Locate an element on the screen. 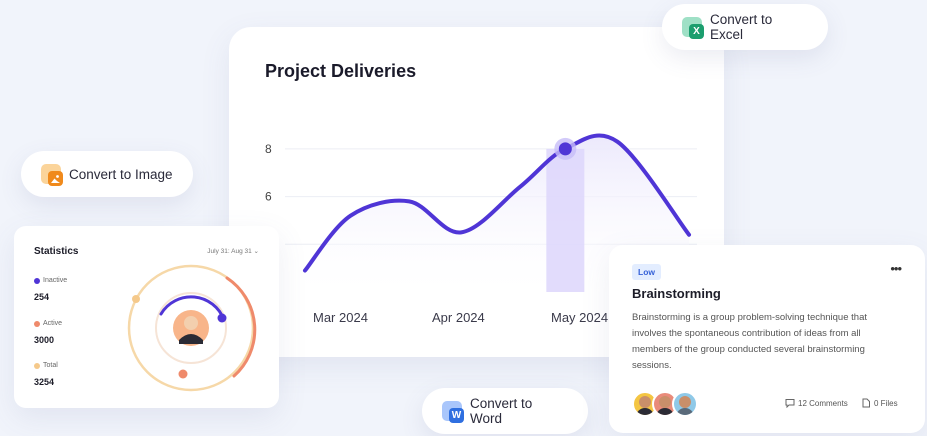  convert-to-word-button: W Convert to Word is located at coordinates (505, 411).